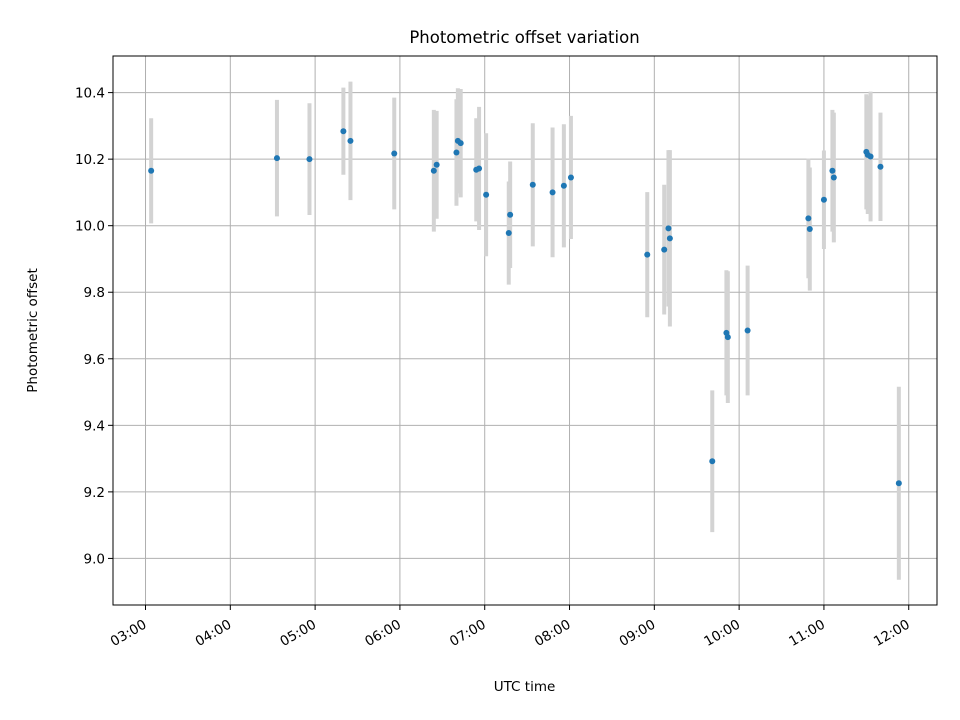  What do you see at coordinates (94, 559) in the screenshot?
I see `y-tick-label: 9.0` at bounding box center [94, 559].